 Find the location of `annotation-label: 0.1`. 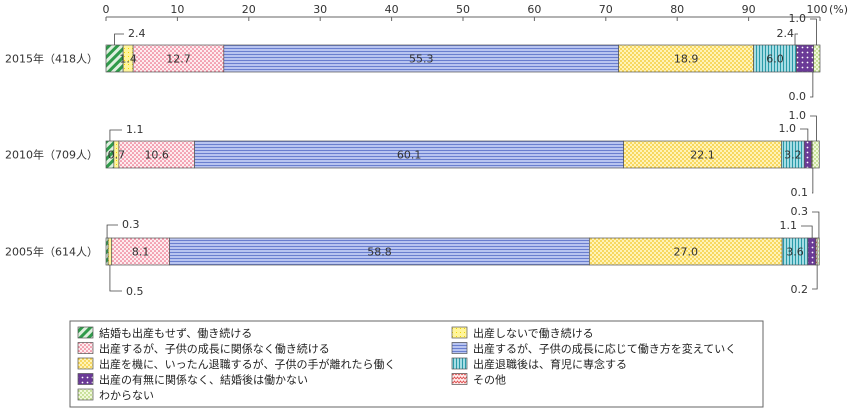

annotation-label: 0.1 is located at coordinates (800, 192).